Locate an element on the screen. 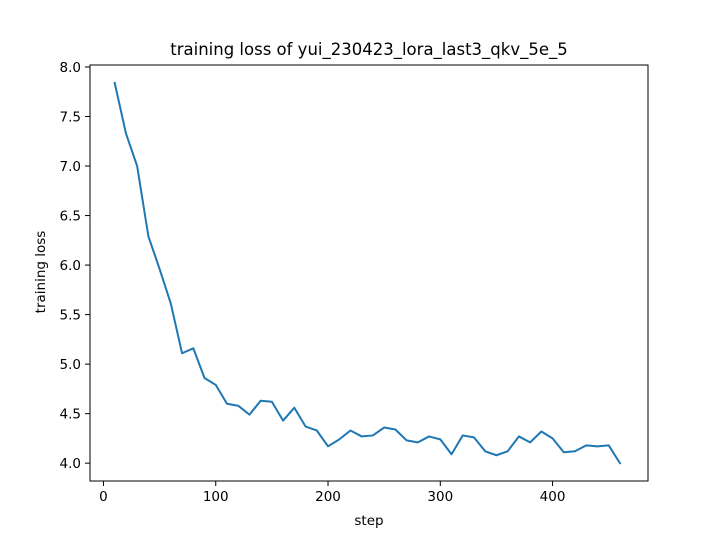  y-tick-label: 5.5 is located at coordinates (70, 316).